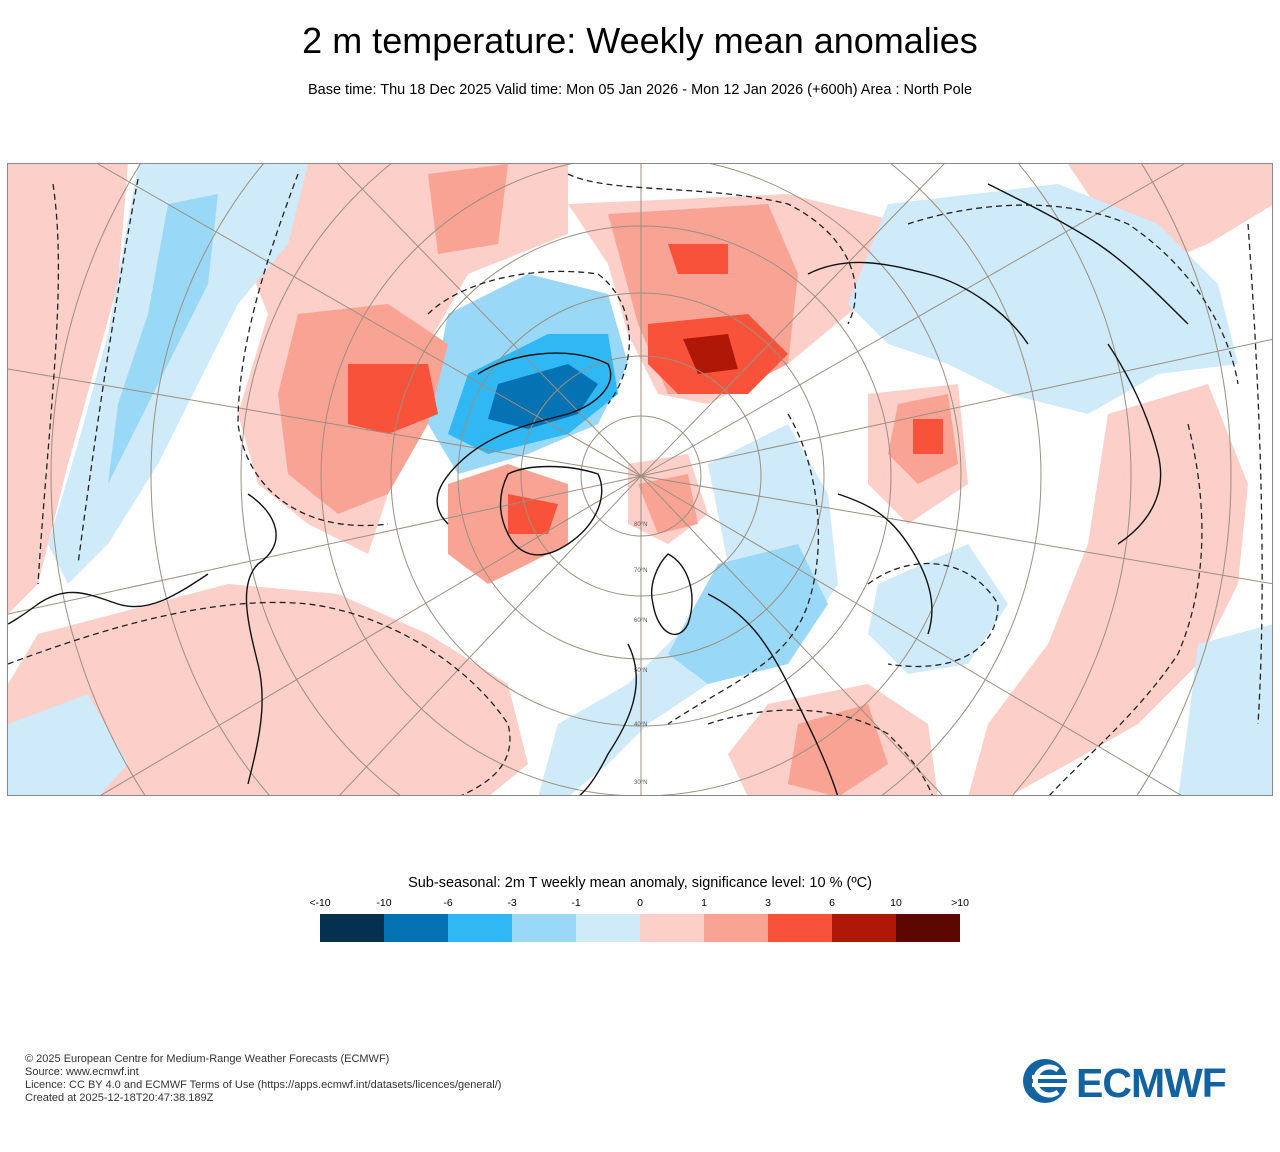 The height and width of the screenshot is (1152, 1280). I want to click on logo-wordmark: ECMWF, so click(1151, 1082).